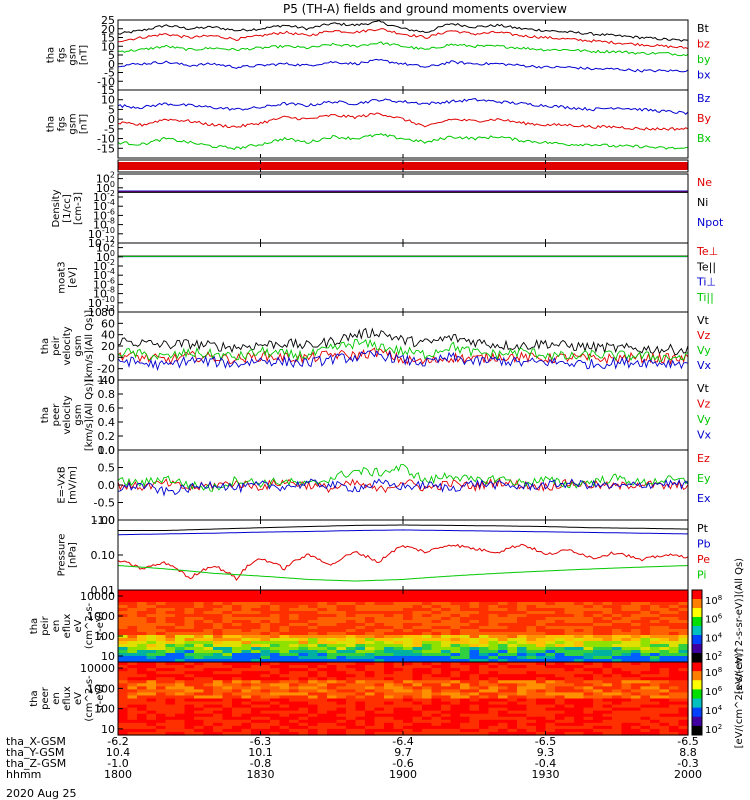 The width and height of the screenshot is (750, 800). Describe the element at coordinates (36, 763) in the screenshot. I see `x-axis-row-label: tha_Z-GSM` at that location.